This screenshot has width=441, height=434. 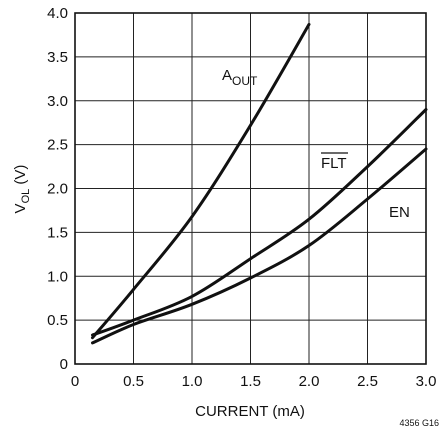 I want to click on x-tick-labels: 0 0.5 1.0 1.5 2.0 2.5 3.0, so click(x=254, y=381).